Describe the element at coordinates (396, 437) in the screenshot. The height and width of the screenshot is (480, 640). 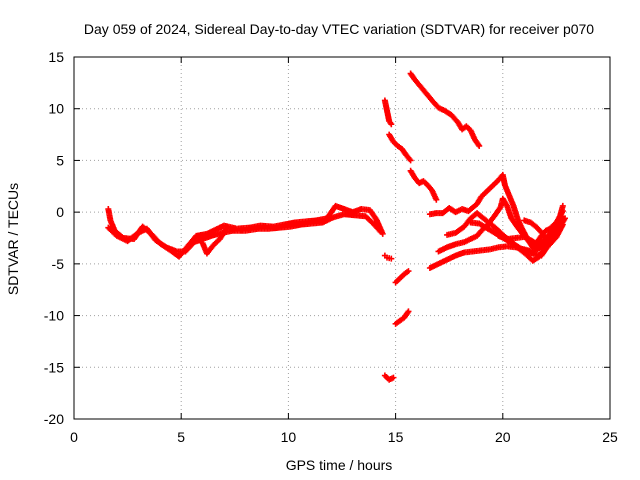
I see `x-tick-label: 15` at that location.